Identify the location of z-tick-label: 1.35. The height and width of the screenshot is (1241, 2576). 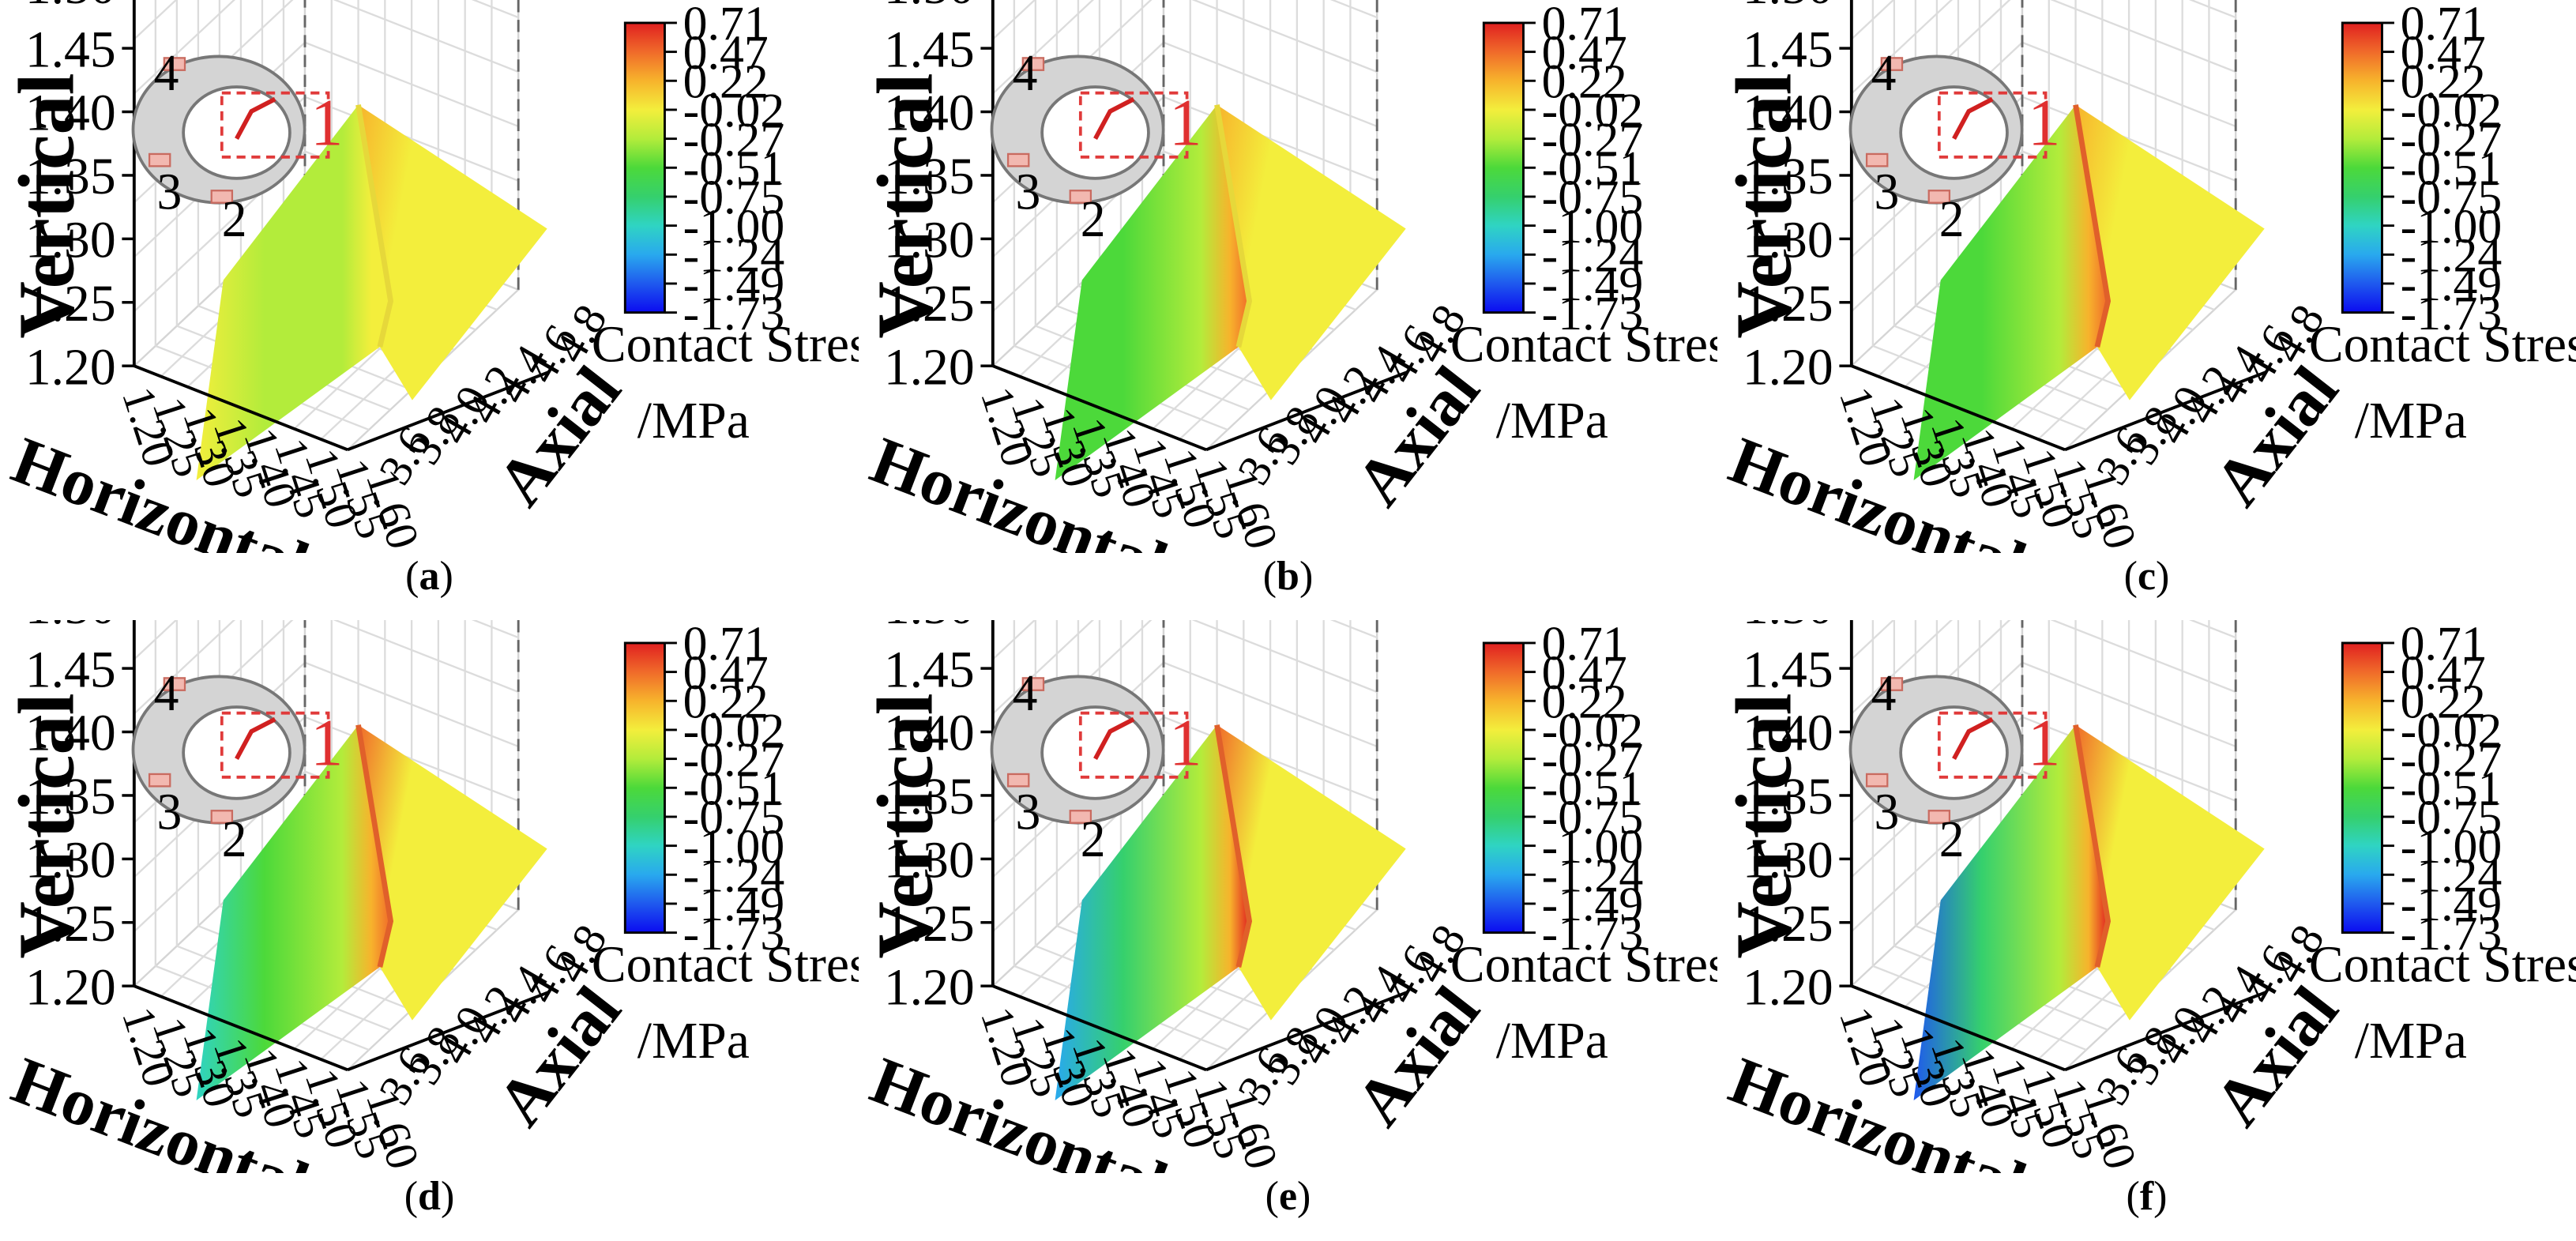
(930, 177).